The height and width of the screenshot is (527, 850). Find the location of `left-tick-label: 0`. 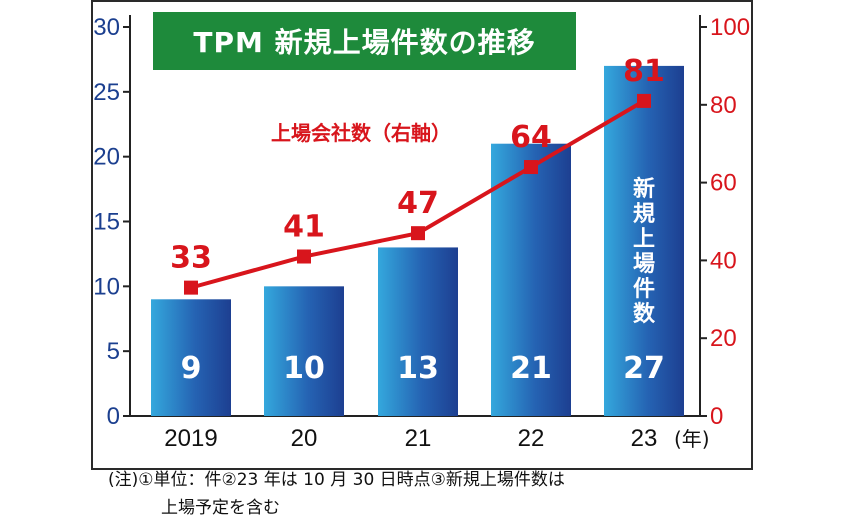

left-tick-label: 0 is located at coordinates (113, 416).